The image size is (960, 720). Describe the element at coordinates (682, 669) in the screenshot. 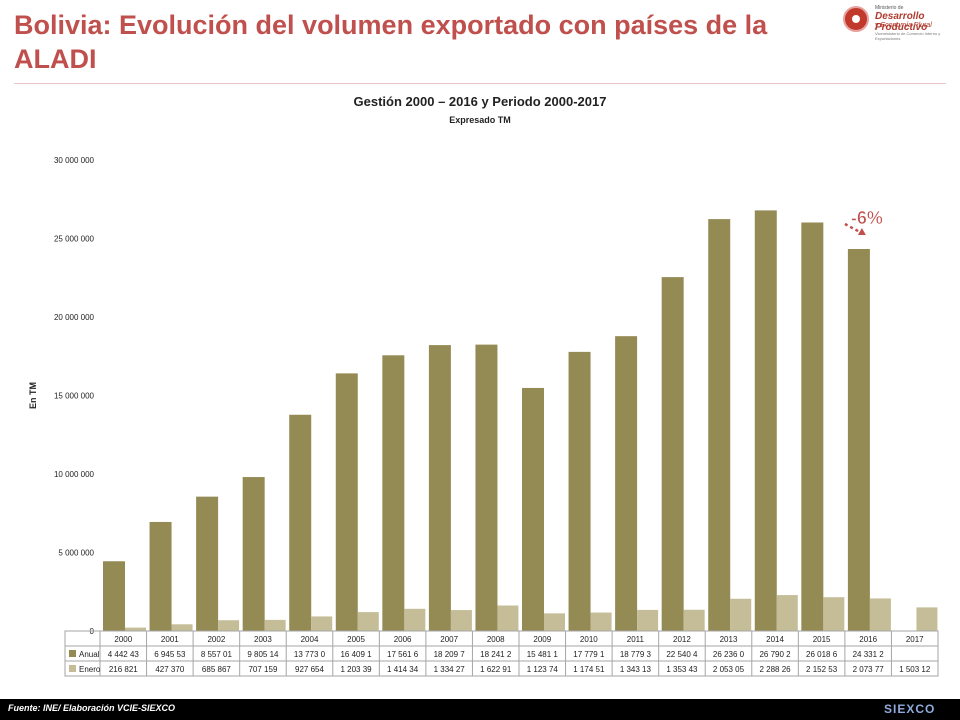

I see `data-label-enero: 1 353 43` at that location.